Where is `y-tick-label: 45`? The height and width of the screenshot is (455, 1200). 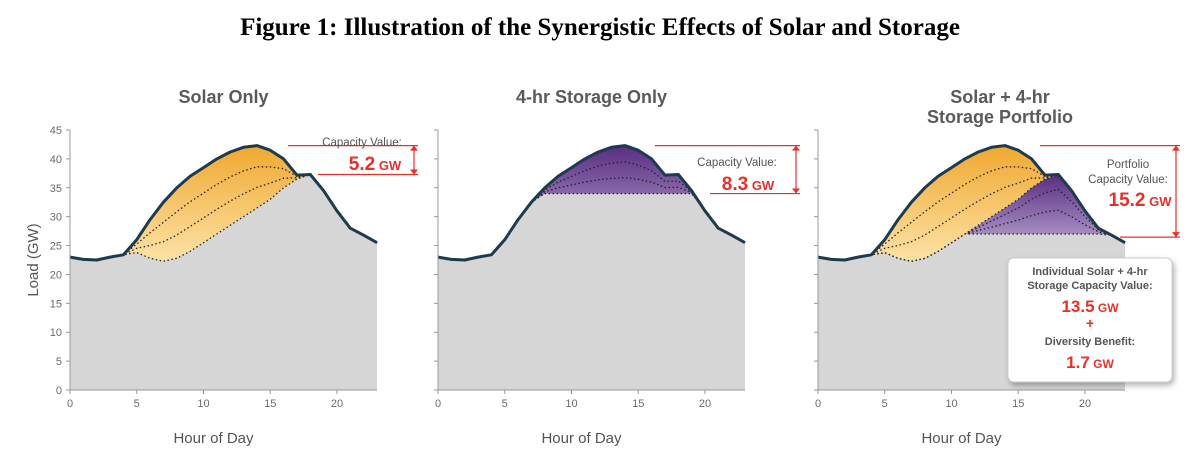 y-tick-label: 45 is located at coordinates (56, 131).